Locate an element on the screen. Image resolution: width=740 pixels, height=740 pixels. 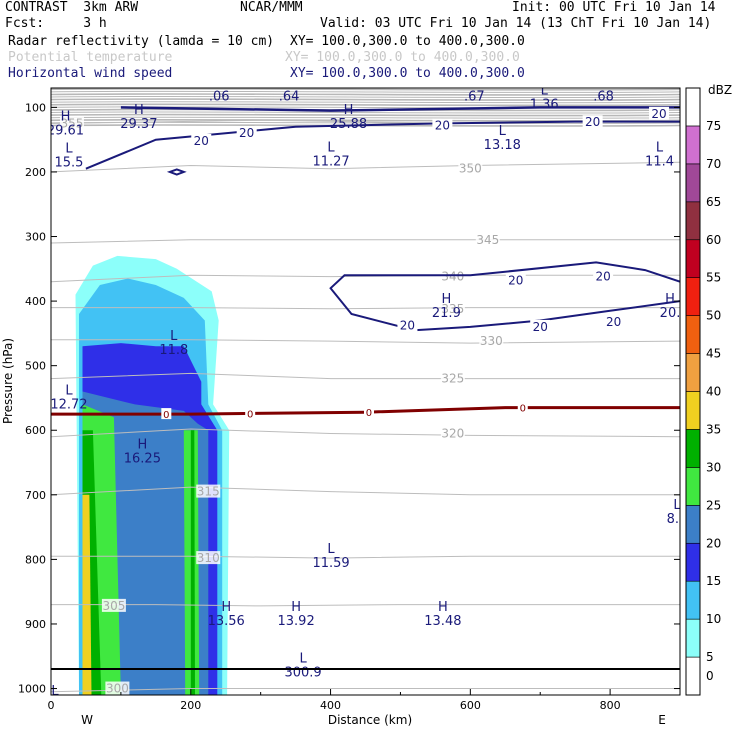
theta-label-345: 345 is located at coordinates (487, 240).